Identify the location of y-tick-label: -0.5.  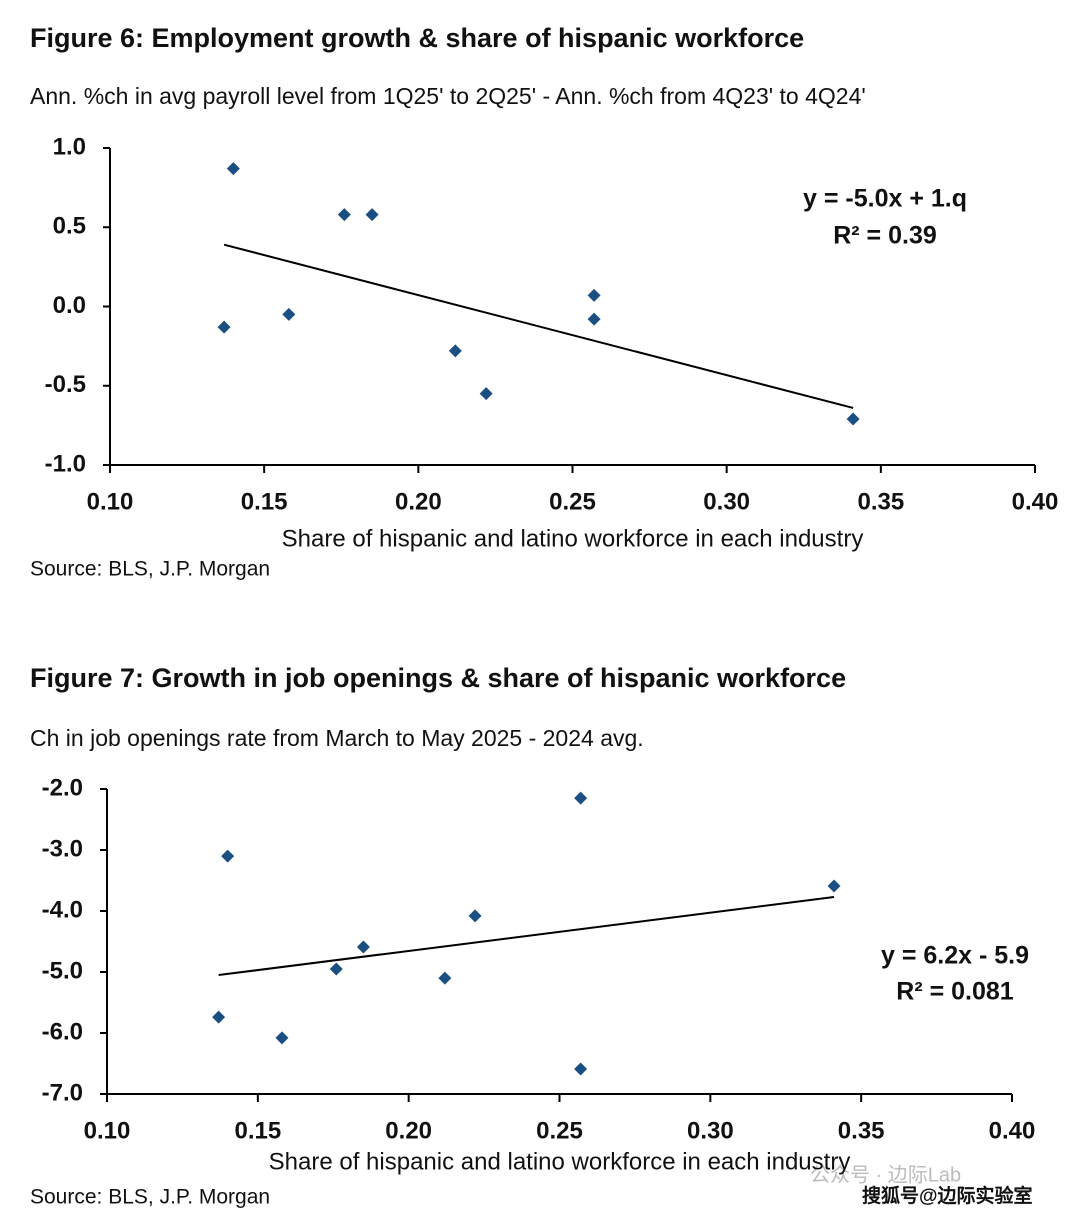
(65, 384).